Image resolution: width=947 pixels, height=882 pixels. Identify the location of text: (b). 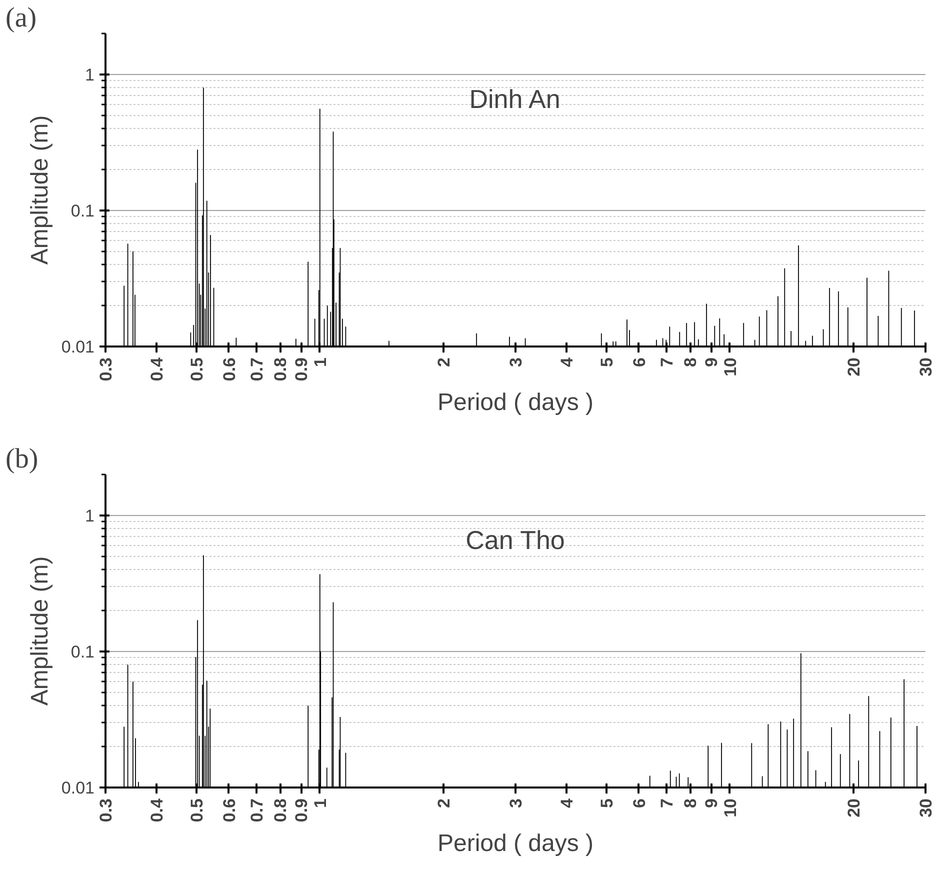
(22, 459).